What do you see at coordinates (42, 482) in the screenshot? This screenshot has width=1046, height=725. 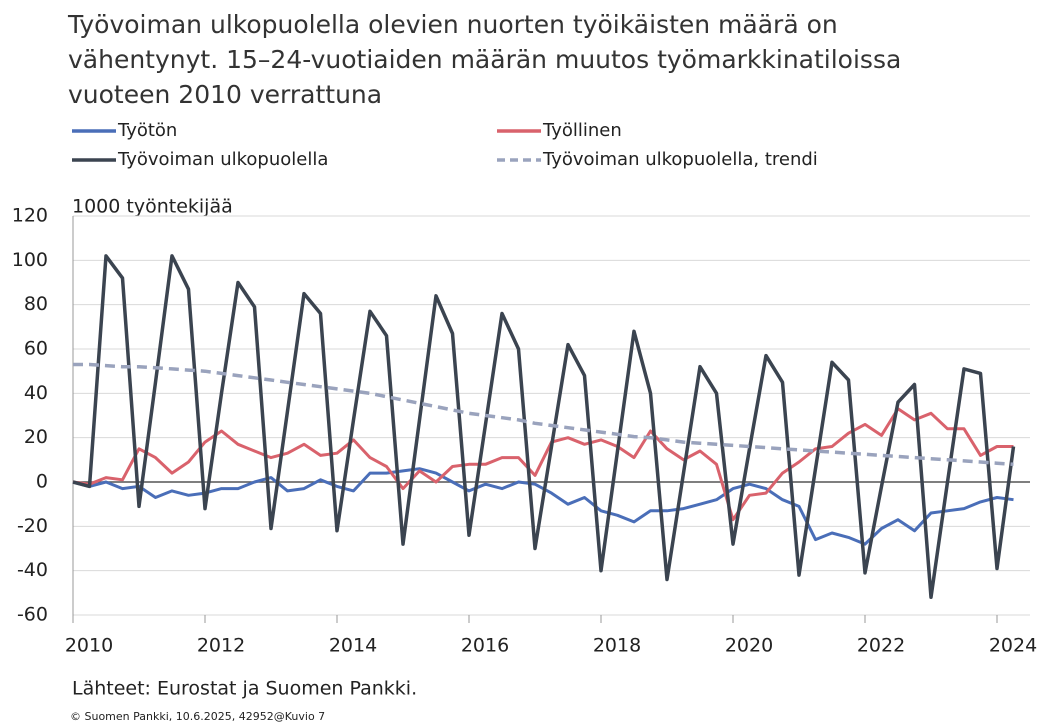 I see `y-tick-label: 0` at bounding box center [42, 482].